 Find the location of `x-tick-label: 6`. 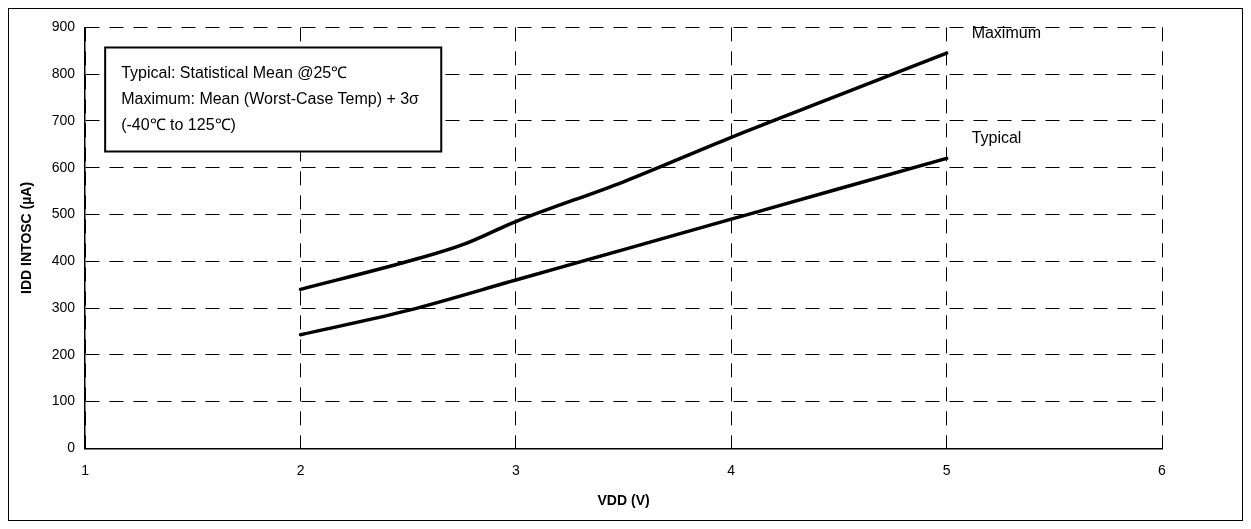

x-tick-label: 6 is located at coordinates (1162, 469).